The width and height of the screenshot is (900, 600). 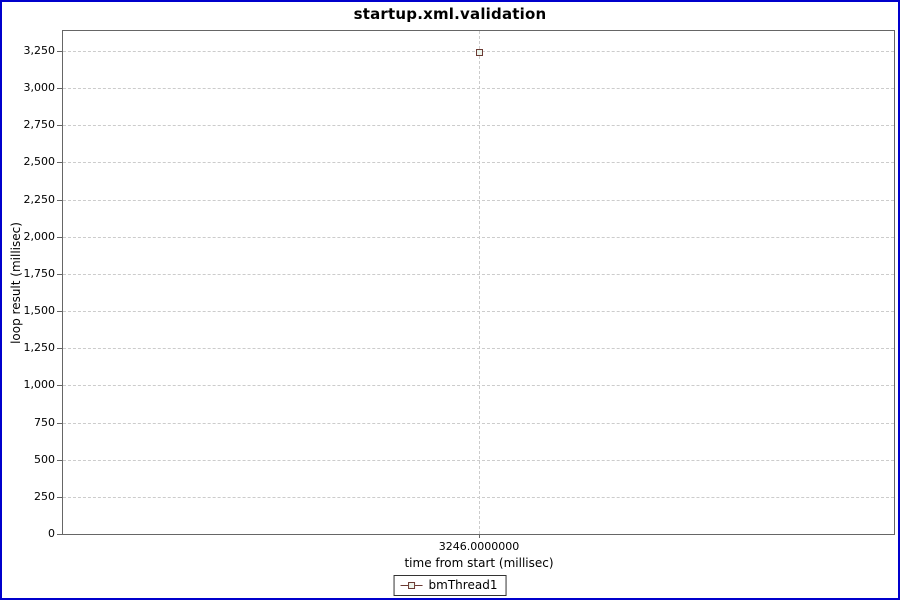 What do you see at coordinates (479, 563) in the screenshot?
I see `x-axis-title: time from start (millisec)` at bounding box center [479, 563].